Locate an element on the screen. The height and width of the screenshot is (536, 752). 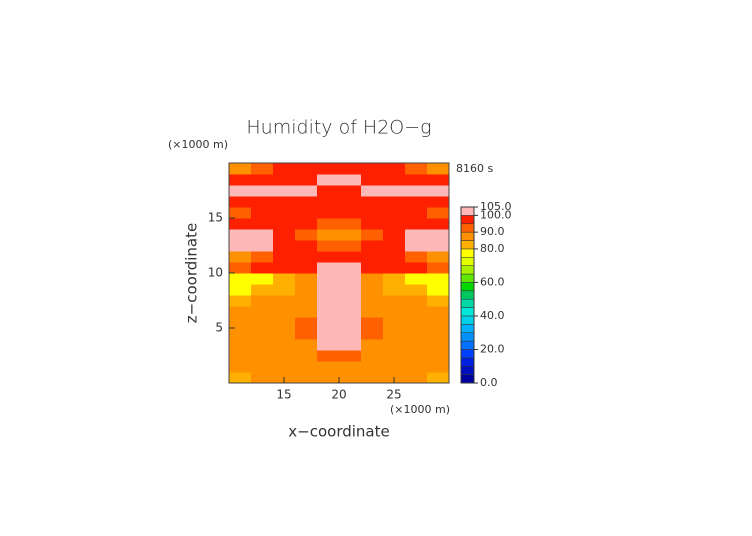
contour-field is located at coordinates (339, 273).